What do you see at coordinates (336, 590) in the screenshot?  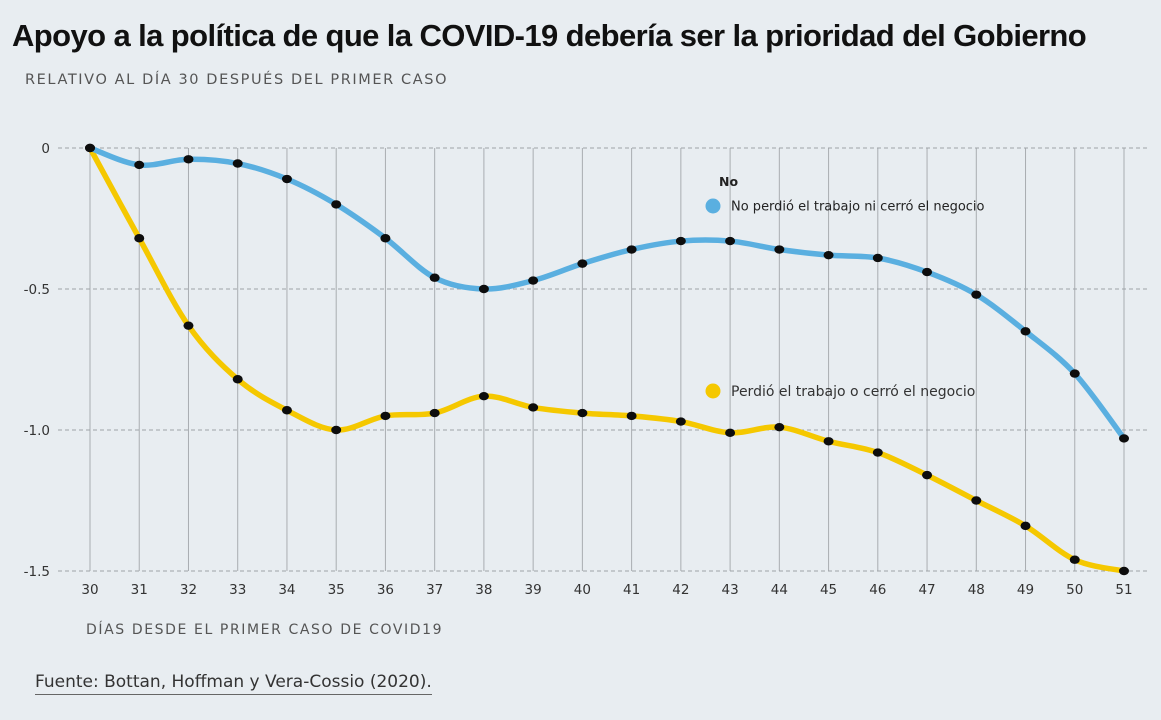 I see `x-tick-label: 35` at bounding box center [336, 590].